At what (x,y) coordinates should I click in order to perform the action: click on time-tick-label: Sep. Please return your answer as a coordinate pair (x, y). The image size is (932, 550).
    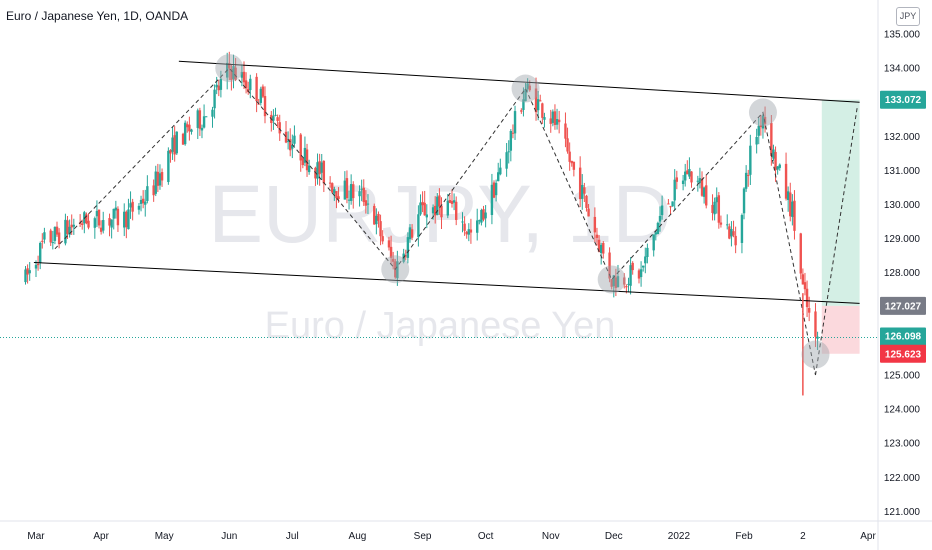
    Looking at the image, I should click on (423, 536).